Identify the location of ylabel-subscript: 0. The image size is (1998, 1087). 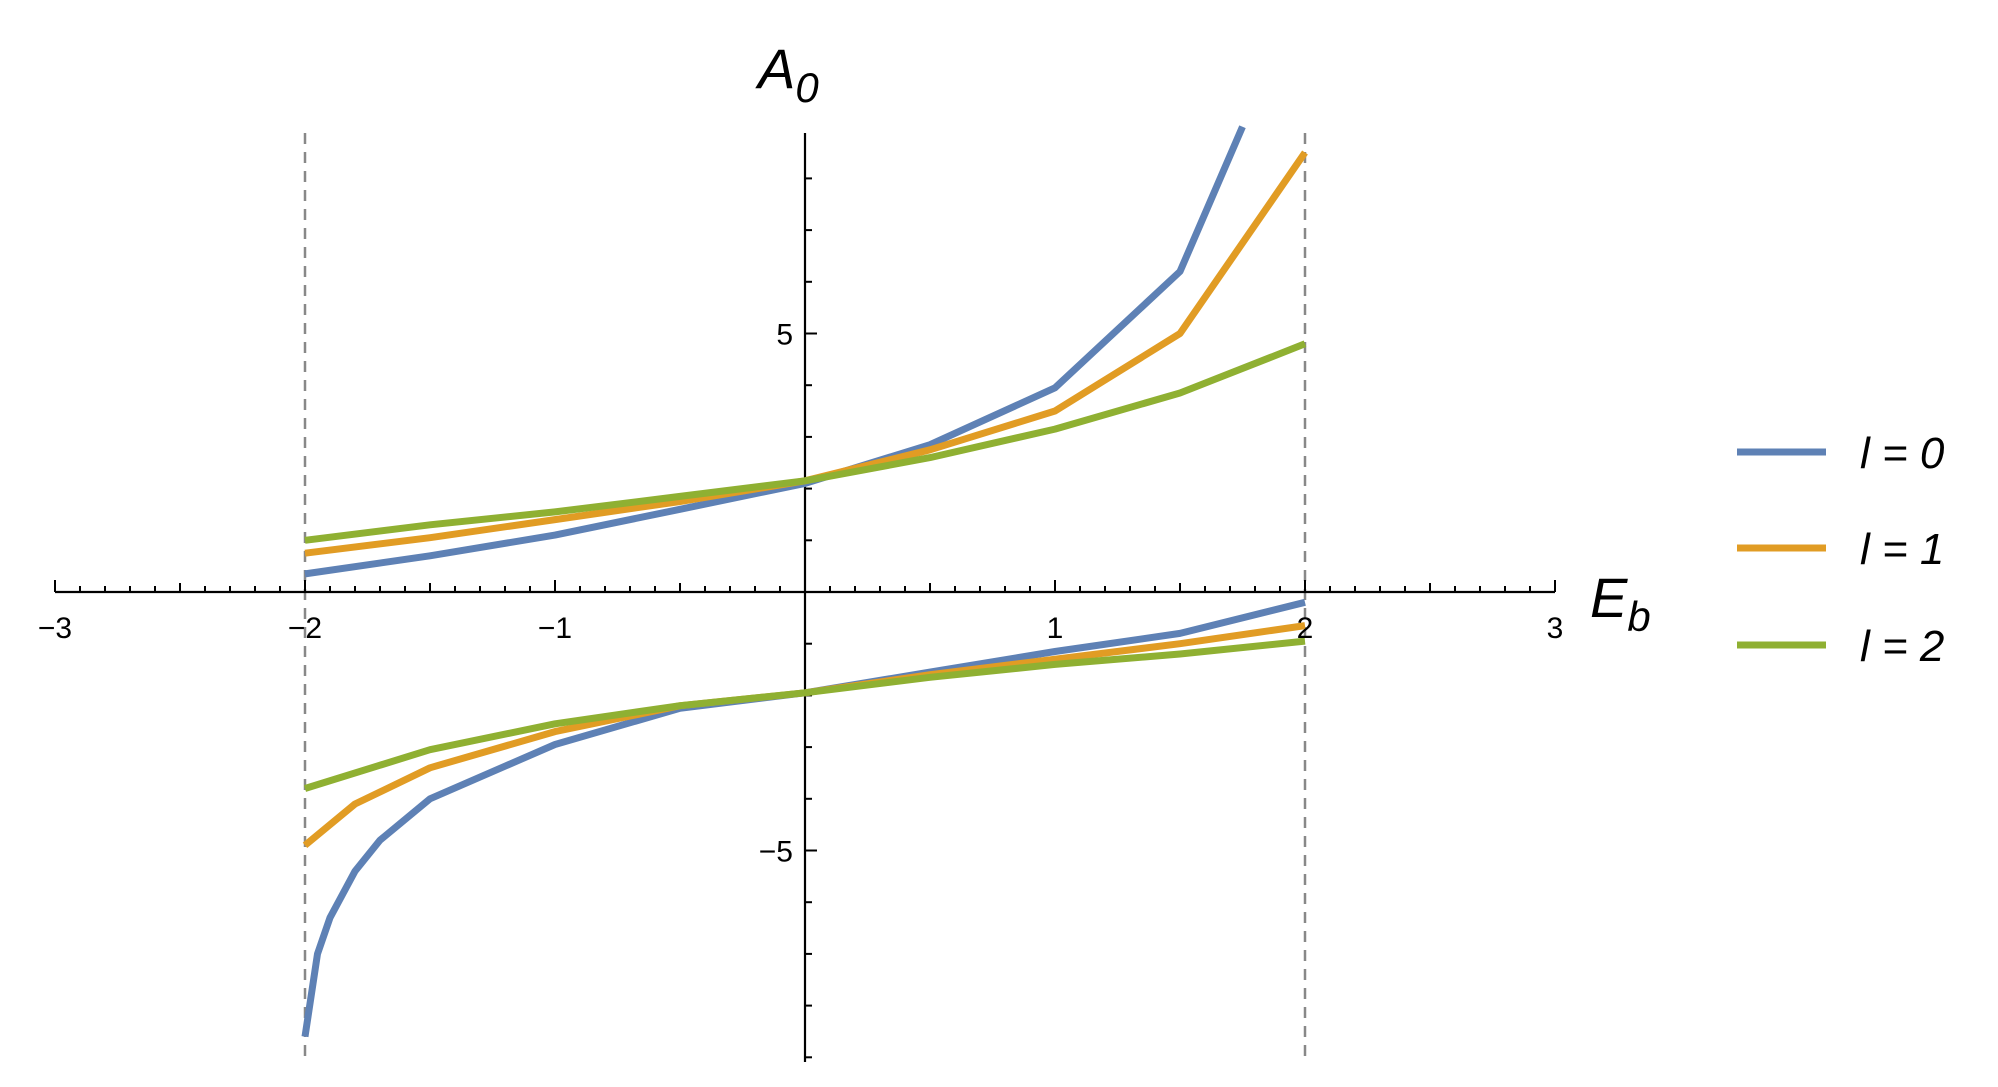
(807, 87).